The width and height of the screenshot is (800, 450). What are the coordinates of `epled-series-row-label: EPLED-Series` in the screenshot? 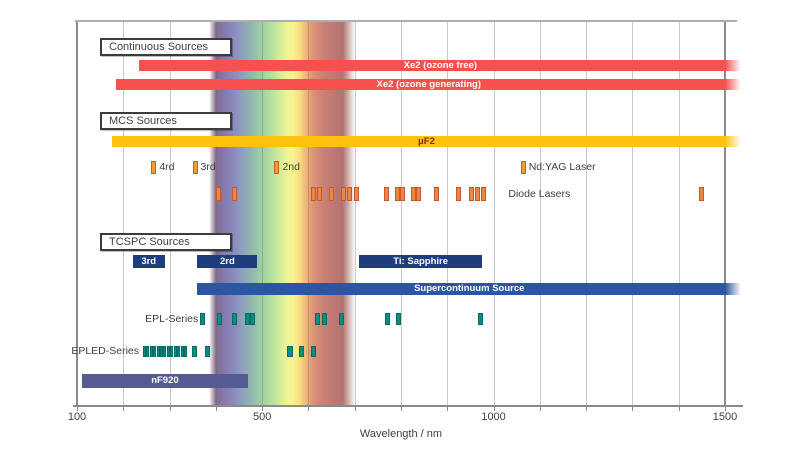 It's located at (105, 351).